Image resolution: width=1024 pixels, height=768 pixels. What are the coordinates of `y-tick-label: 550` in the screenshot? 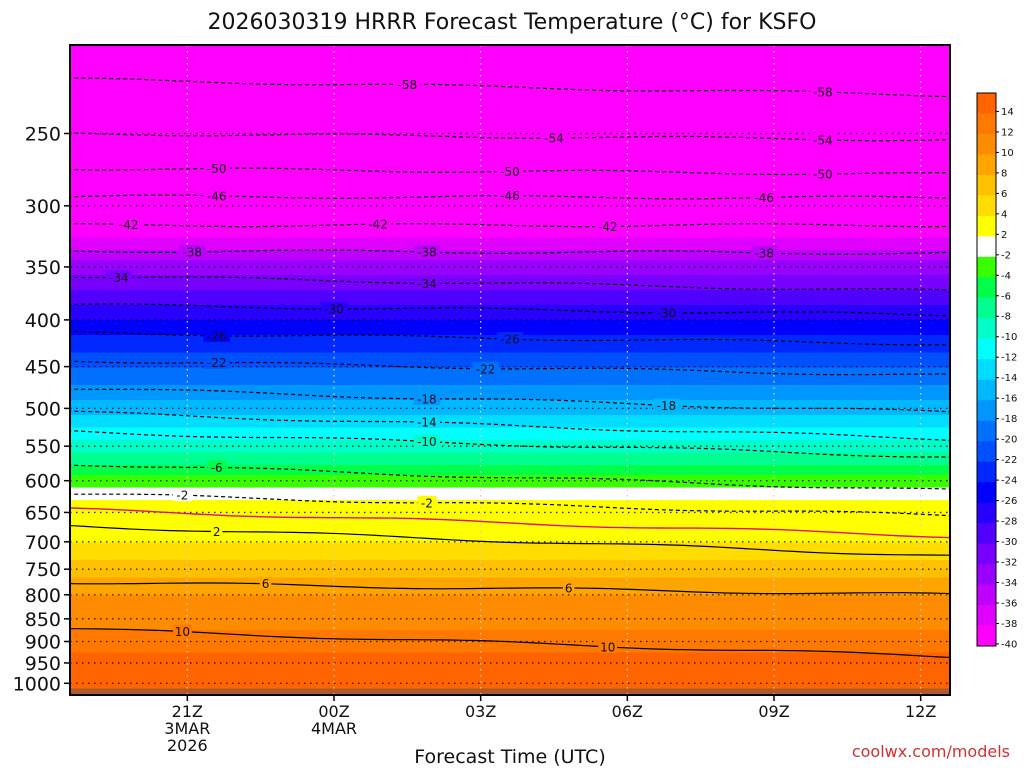 It's located at (43, 447).